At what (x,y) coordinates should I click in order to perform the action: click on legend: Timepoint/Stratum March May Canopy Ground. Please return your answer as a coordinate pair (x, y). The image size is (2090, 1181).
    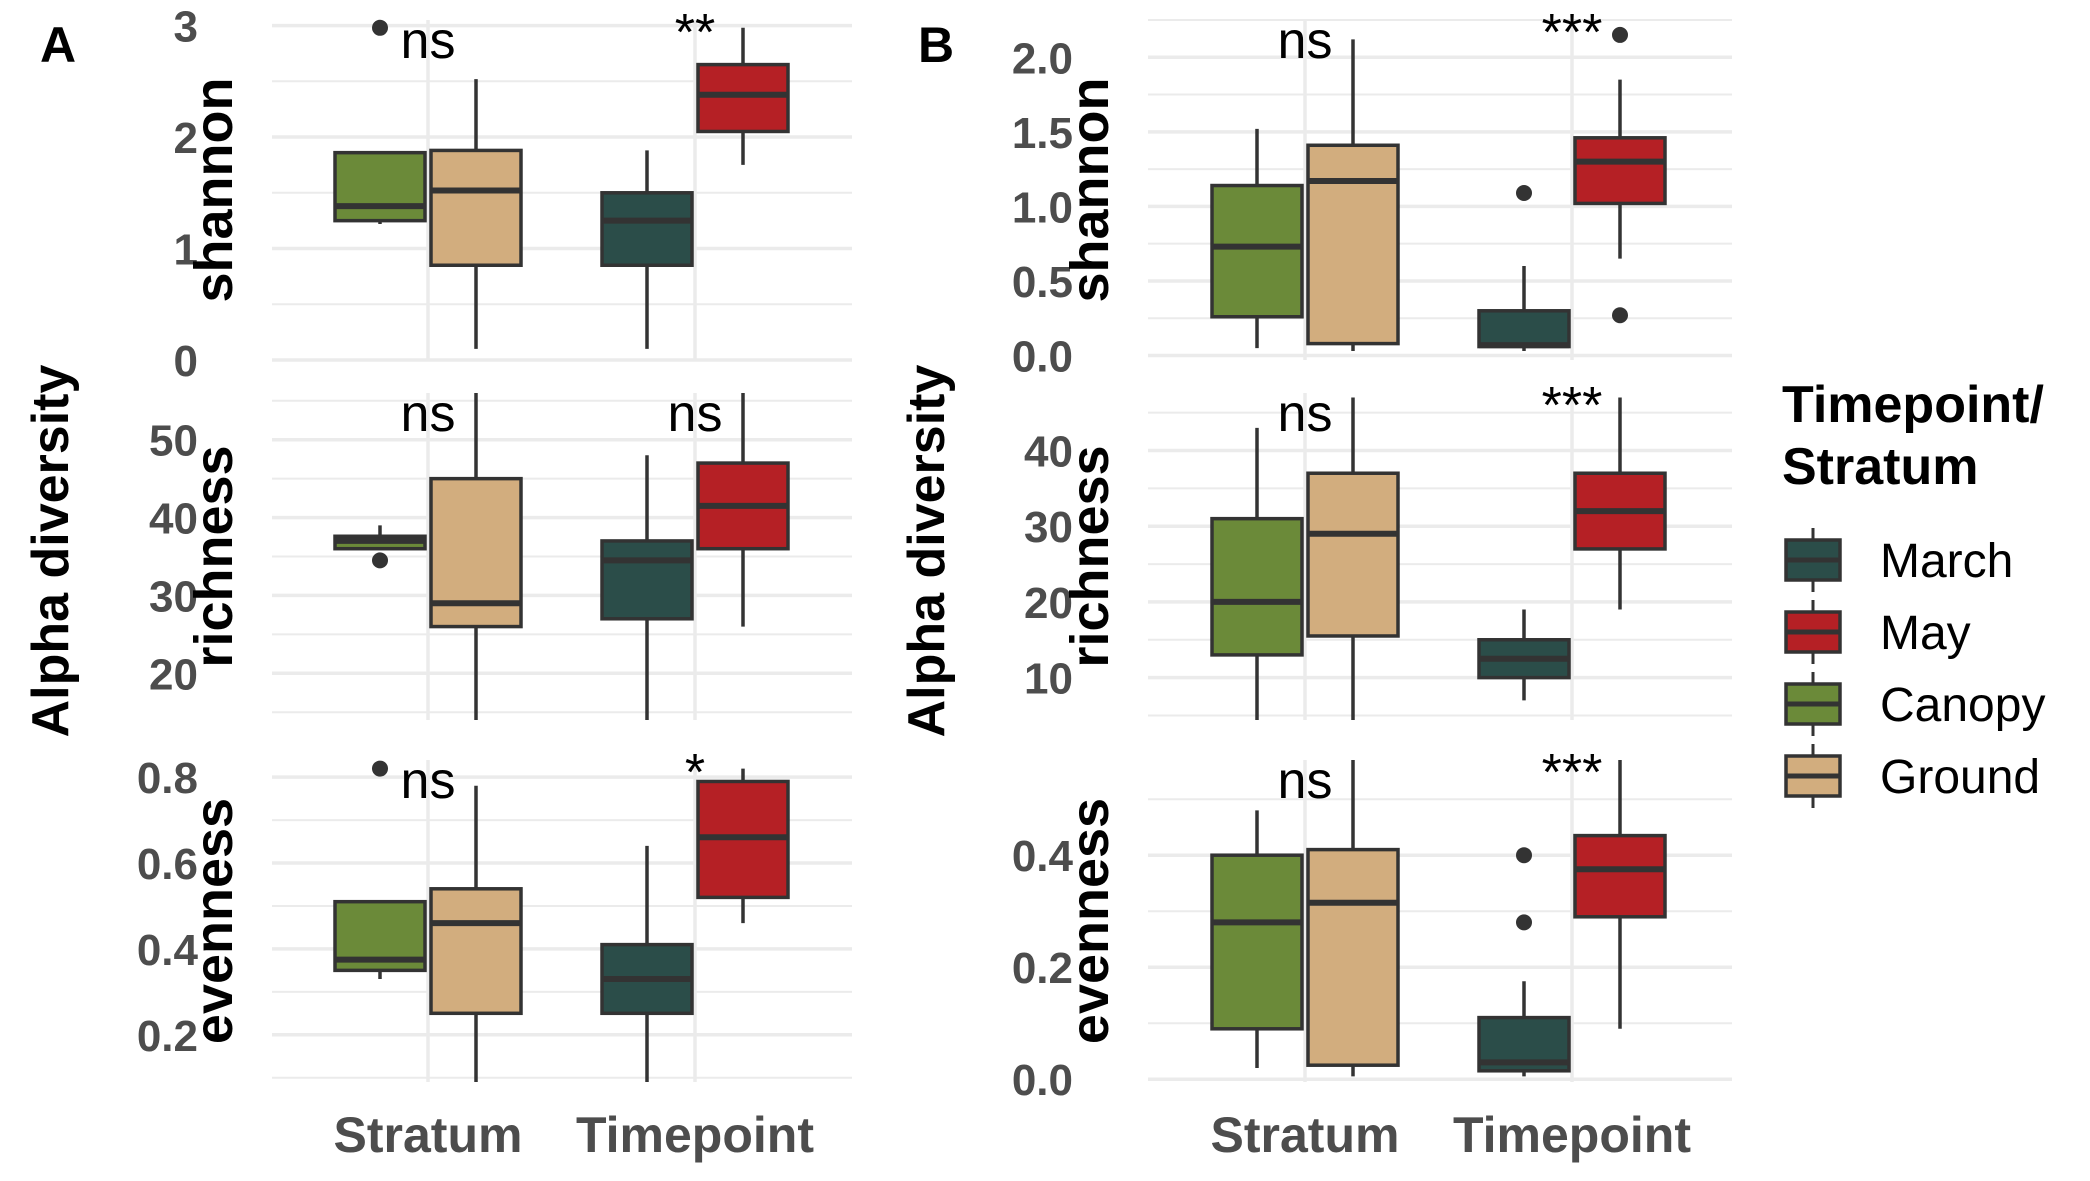
    Looking at the image, I should click on (1913, 592).